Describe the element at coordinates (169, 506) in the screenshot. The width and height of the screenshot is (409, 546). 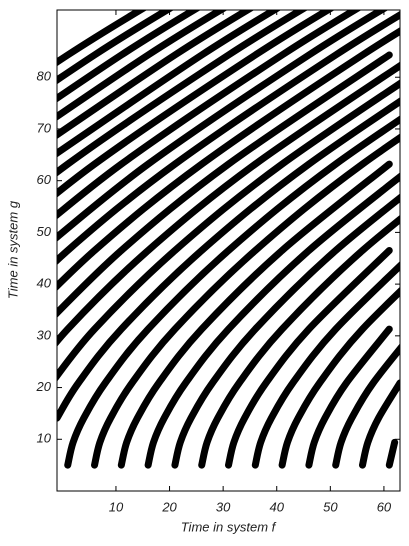
I see `x-tick-label: 20` at that location.